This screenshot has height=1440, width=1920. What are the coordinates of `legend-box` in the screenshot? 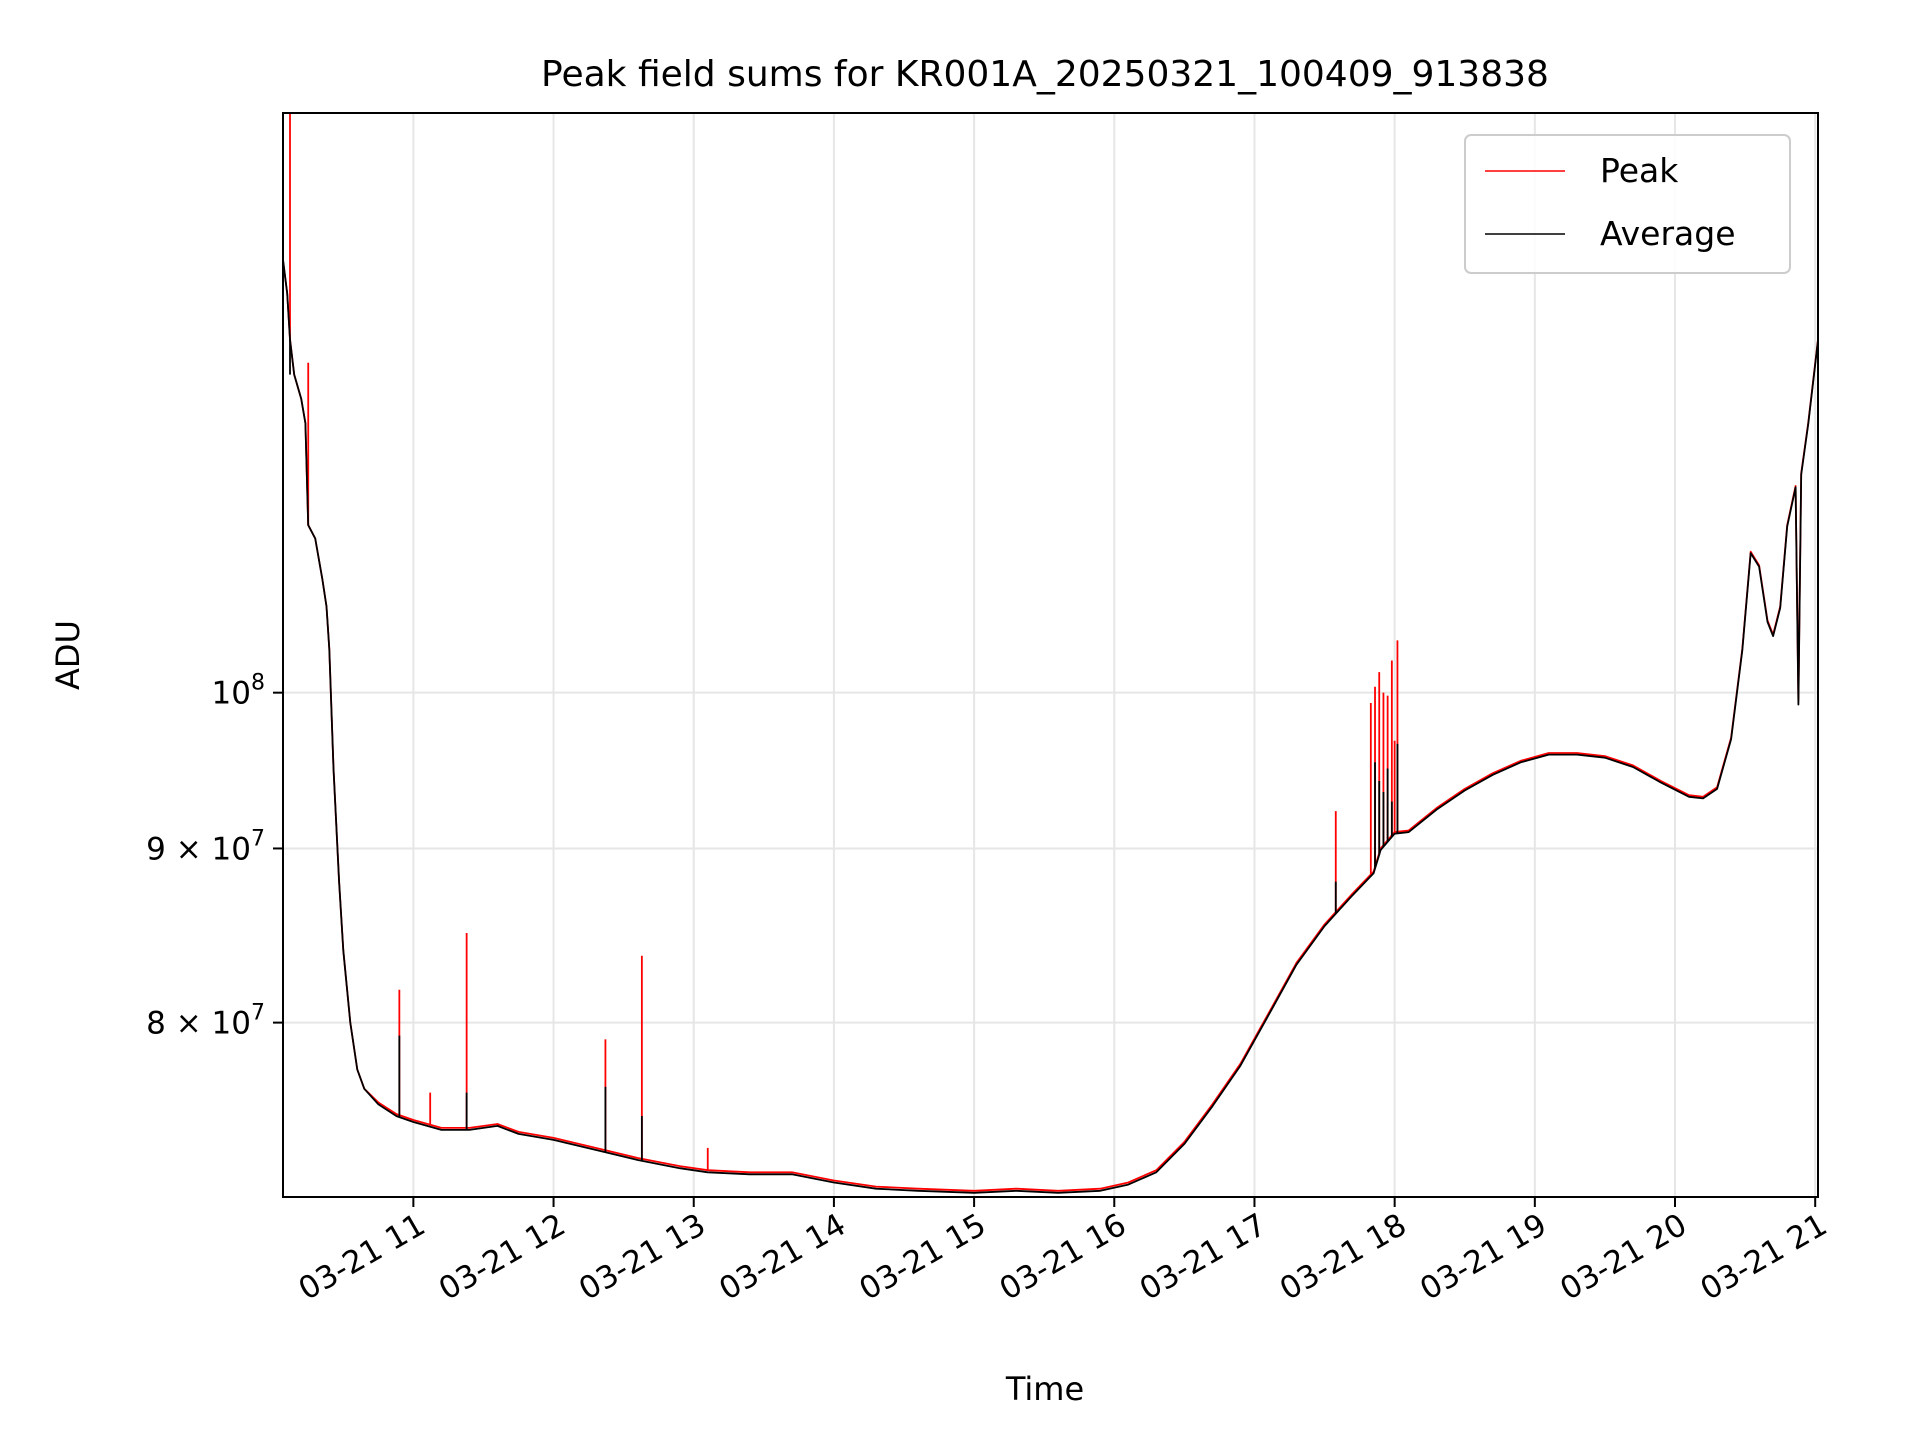 It's located at (1627, 204).